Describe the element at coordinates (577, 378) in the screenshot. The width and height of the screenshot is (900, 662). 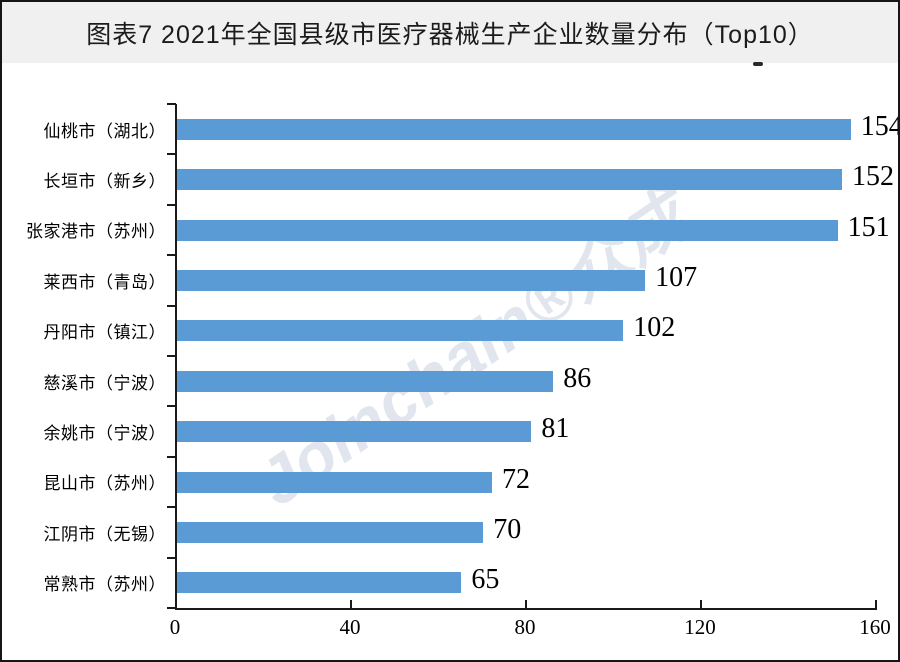
I see `bar-value-label: 86` at that location.